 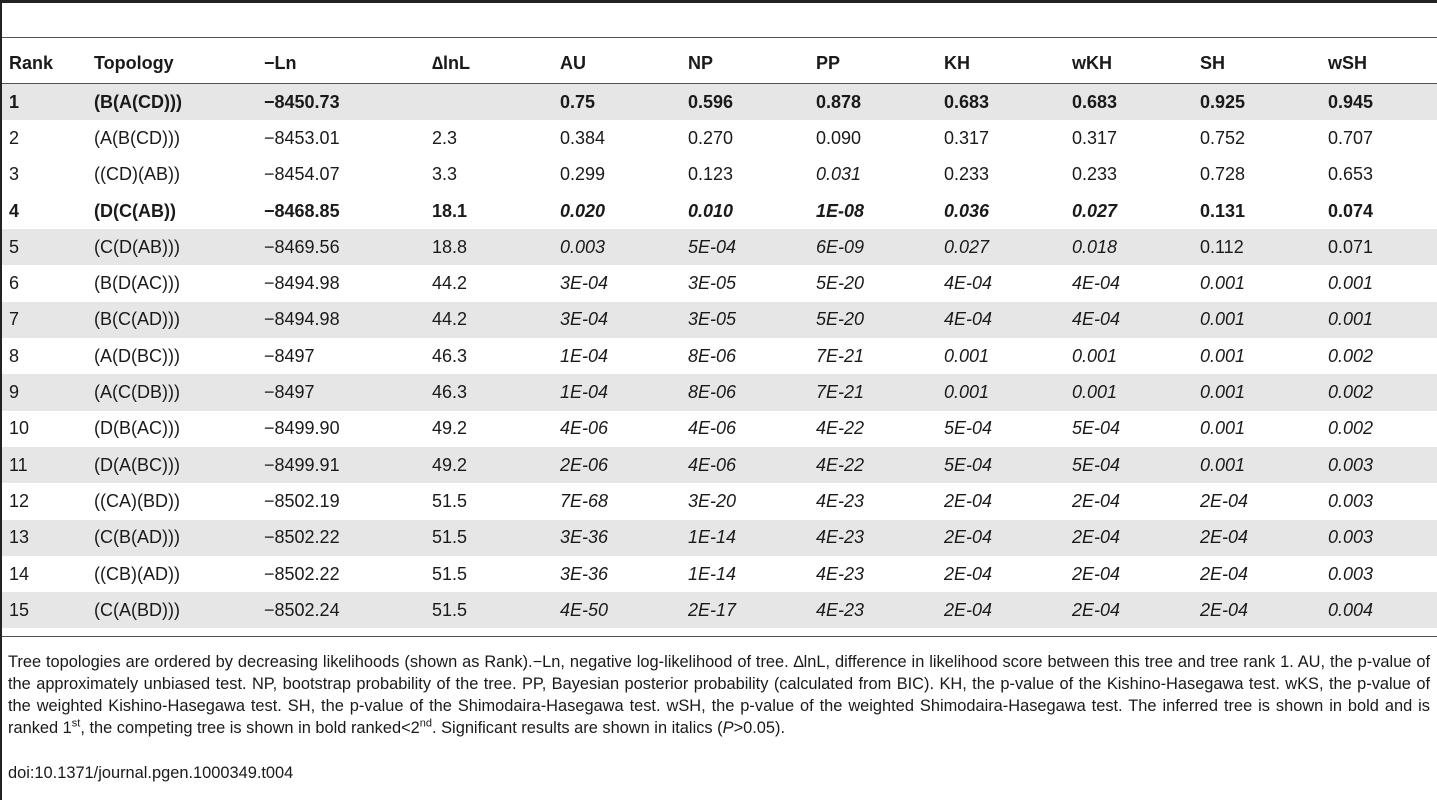 I want to click on cell-topology: (D(A(BC))), so click(x=172, y=465).